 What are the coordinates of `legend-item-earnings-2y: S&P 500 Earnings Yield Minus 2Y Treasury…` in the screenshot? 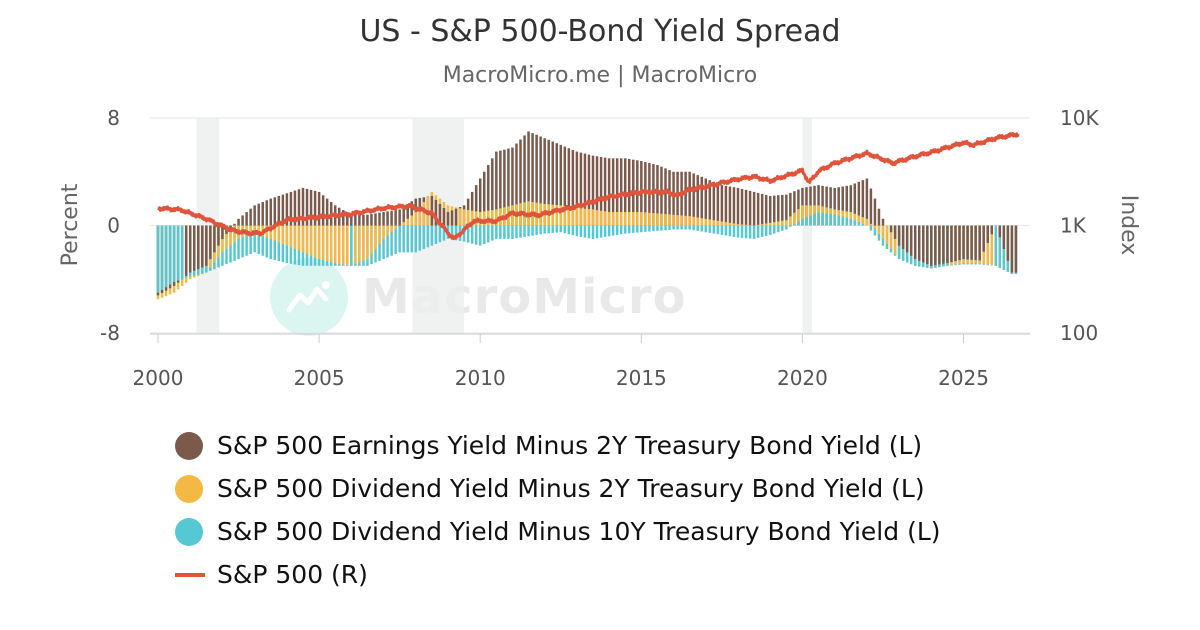 It's located at (558, 445).